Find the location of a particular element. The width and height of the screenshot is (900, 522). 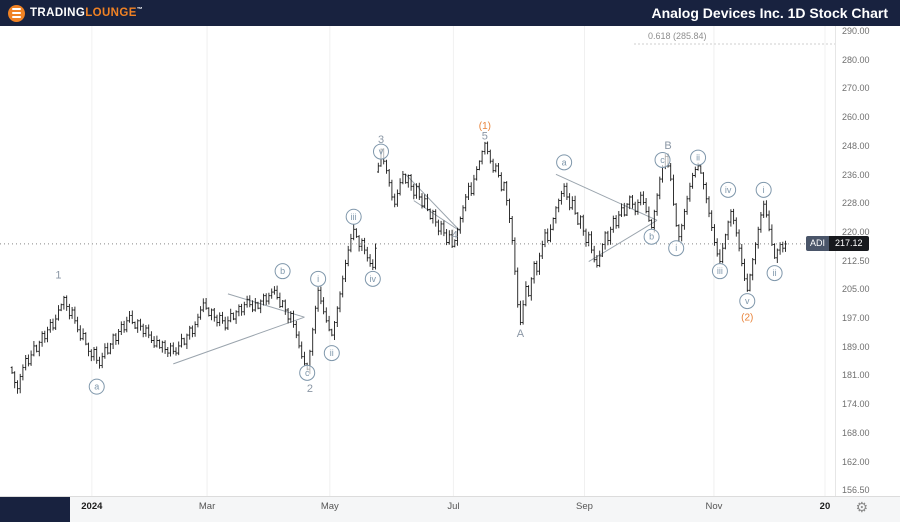

wave-label: A is located at coordinates (521, 334).